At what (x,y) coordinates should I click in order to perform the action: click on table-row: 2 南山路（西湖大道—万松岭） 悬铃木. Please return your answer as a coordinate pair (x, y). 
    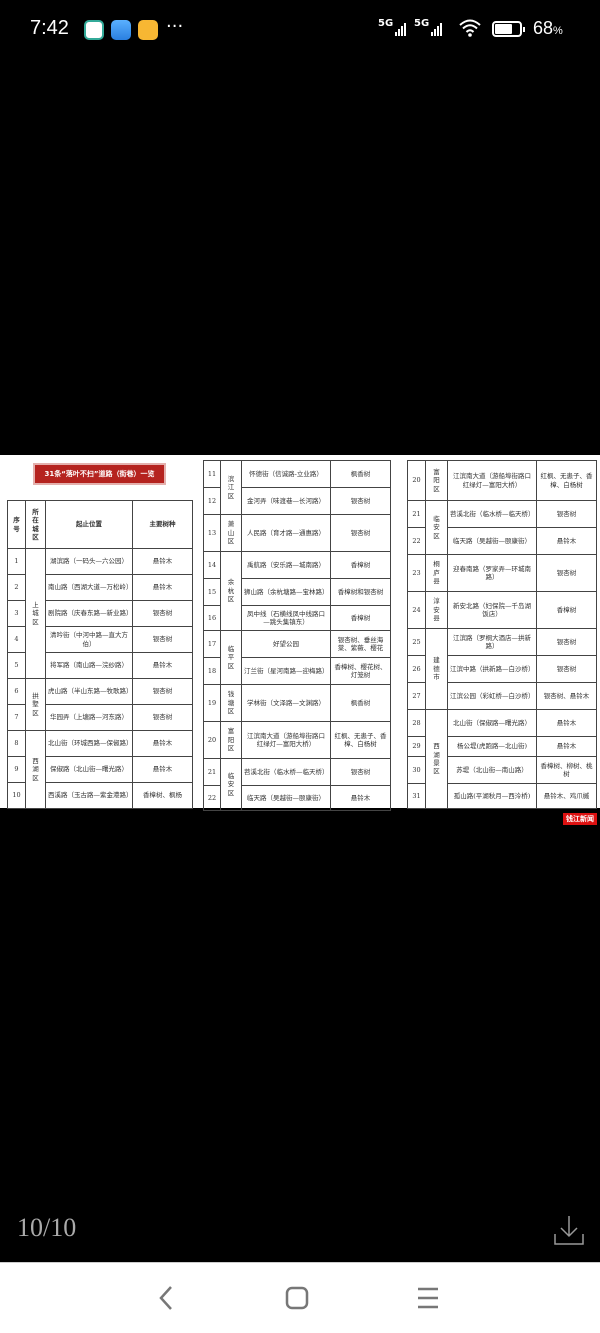
    Looking at the image, I should click on (100, 587).